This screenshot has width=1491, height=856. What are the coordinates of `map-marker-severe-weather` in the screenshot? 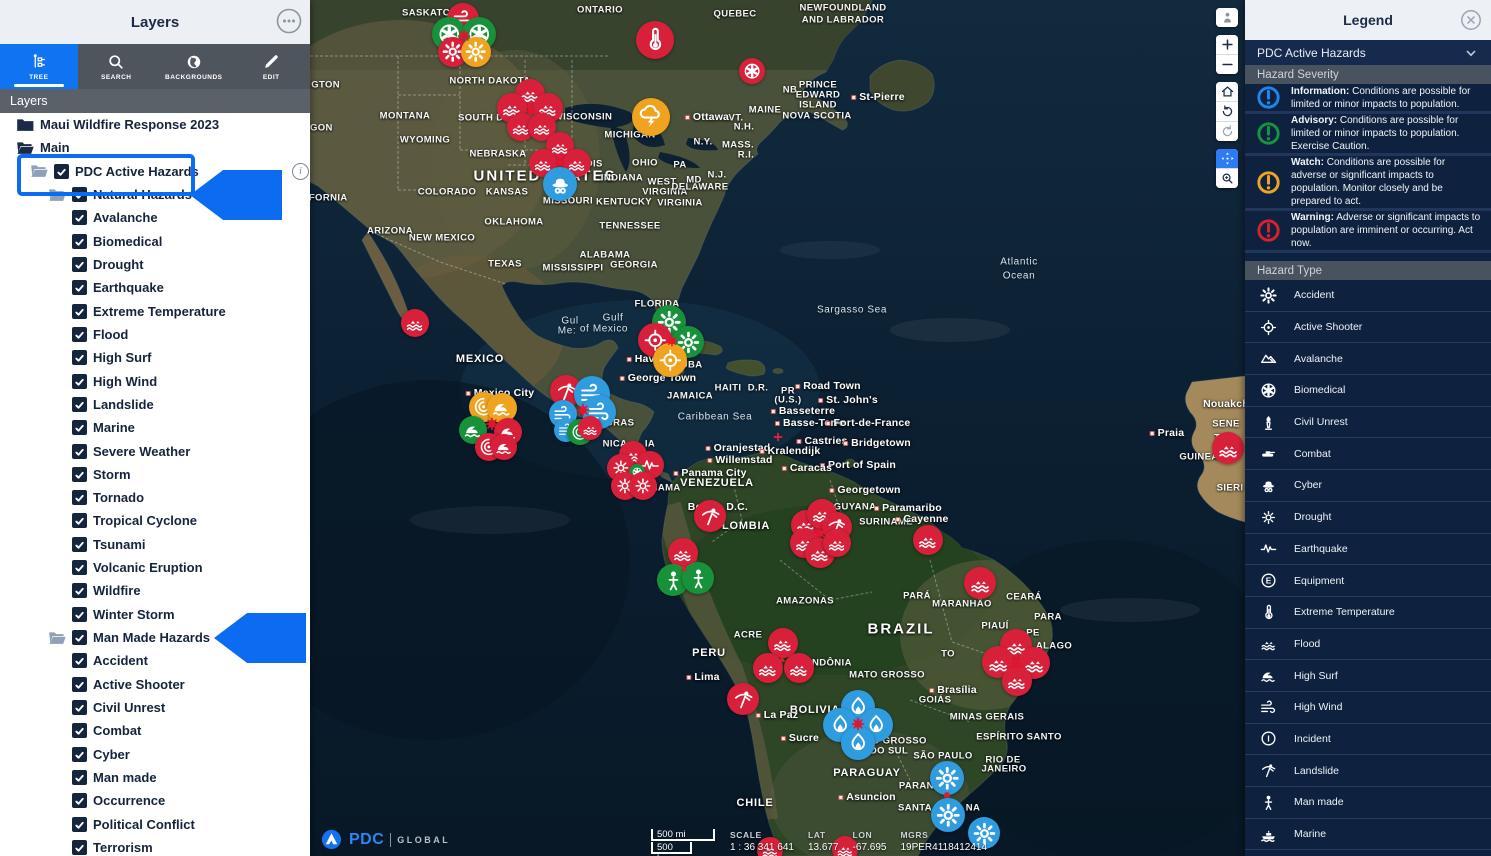 It's located at (651, 117).